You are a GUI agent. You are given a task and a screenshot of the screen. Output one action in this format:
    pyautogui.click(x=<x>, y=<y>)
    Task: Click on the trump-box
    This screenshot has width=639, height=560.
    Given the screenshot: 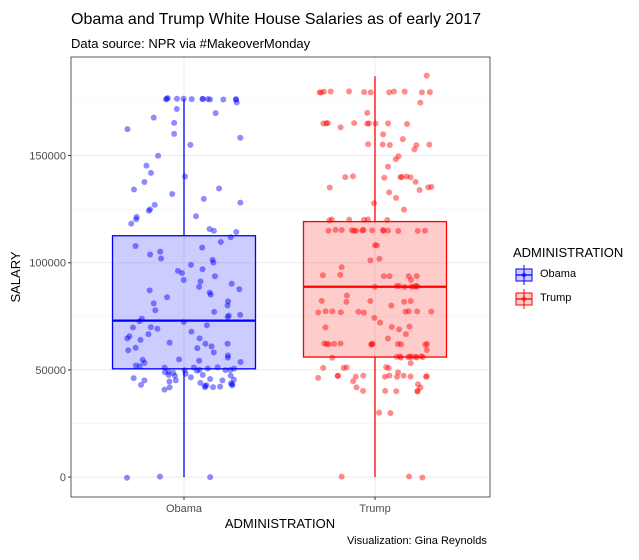 What is the action you would take?
    pyautogui.click(x=375, y=289)
    